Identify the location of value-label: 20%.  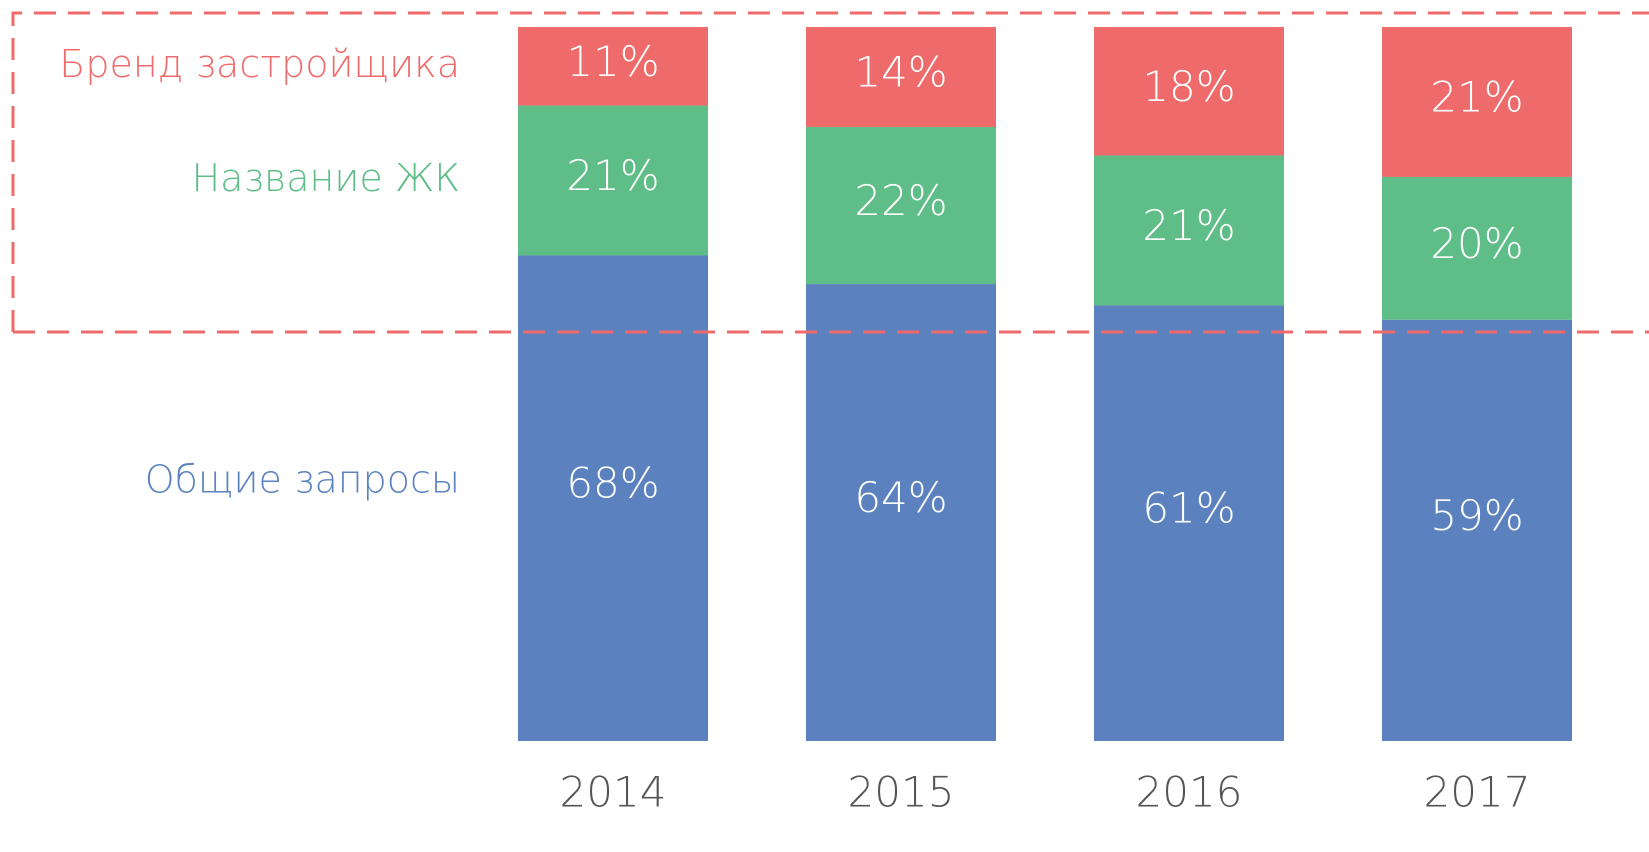
(1476, 243).